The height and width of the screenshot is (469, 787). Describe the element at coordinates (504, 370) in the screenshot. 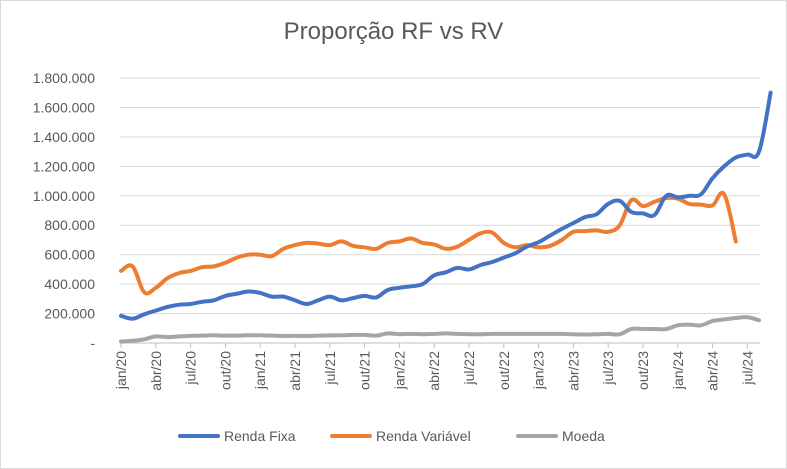

I see `x-tick-label: out/22` at that location.